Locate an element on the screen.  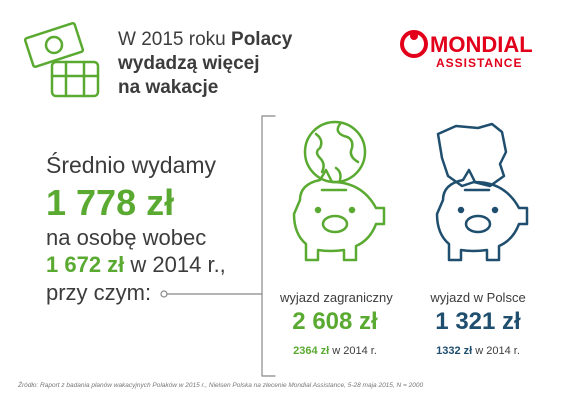
title-text: na wakacje is located at coordinates (168, 87).